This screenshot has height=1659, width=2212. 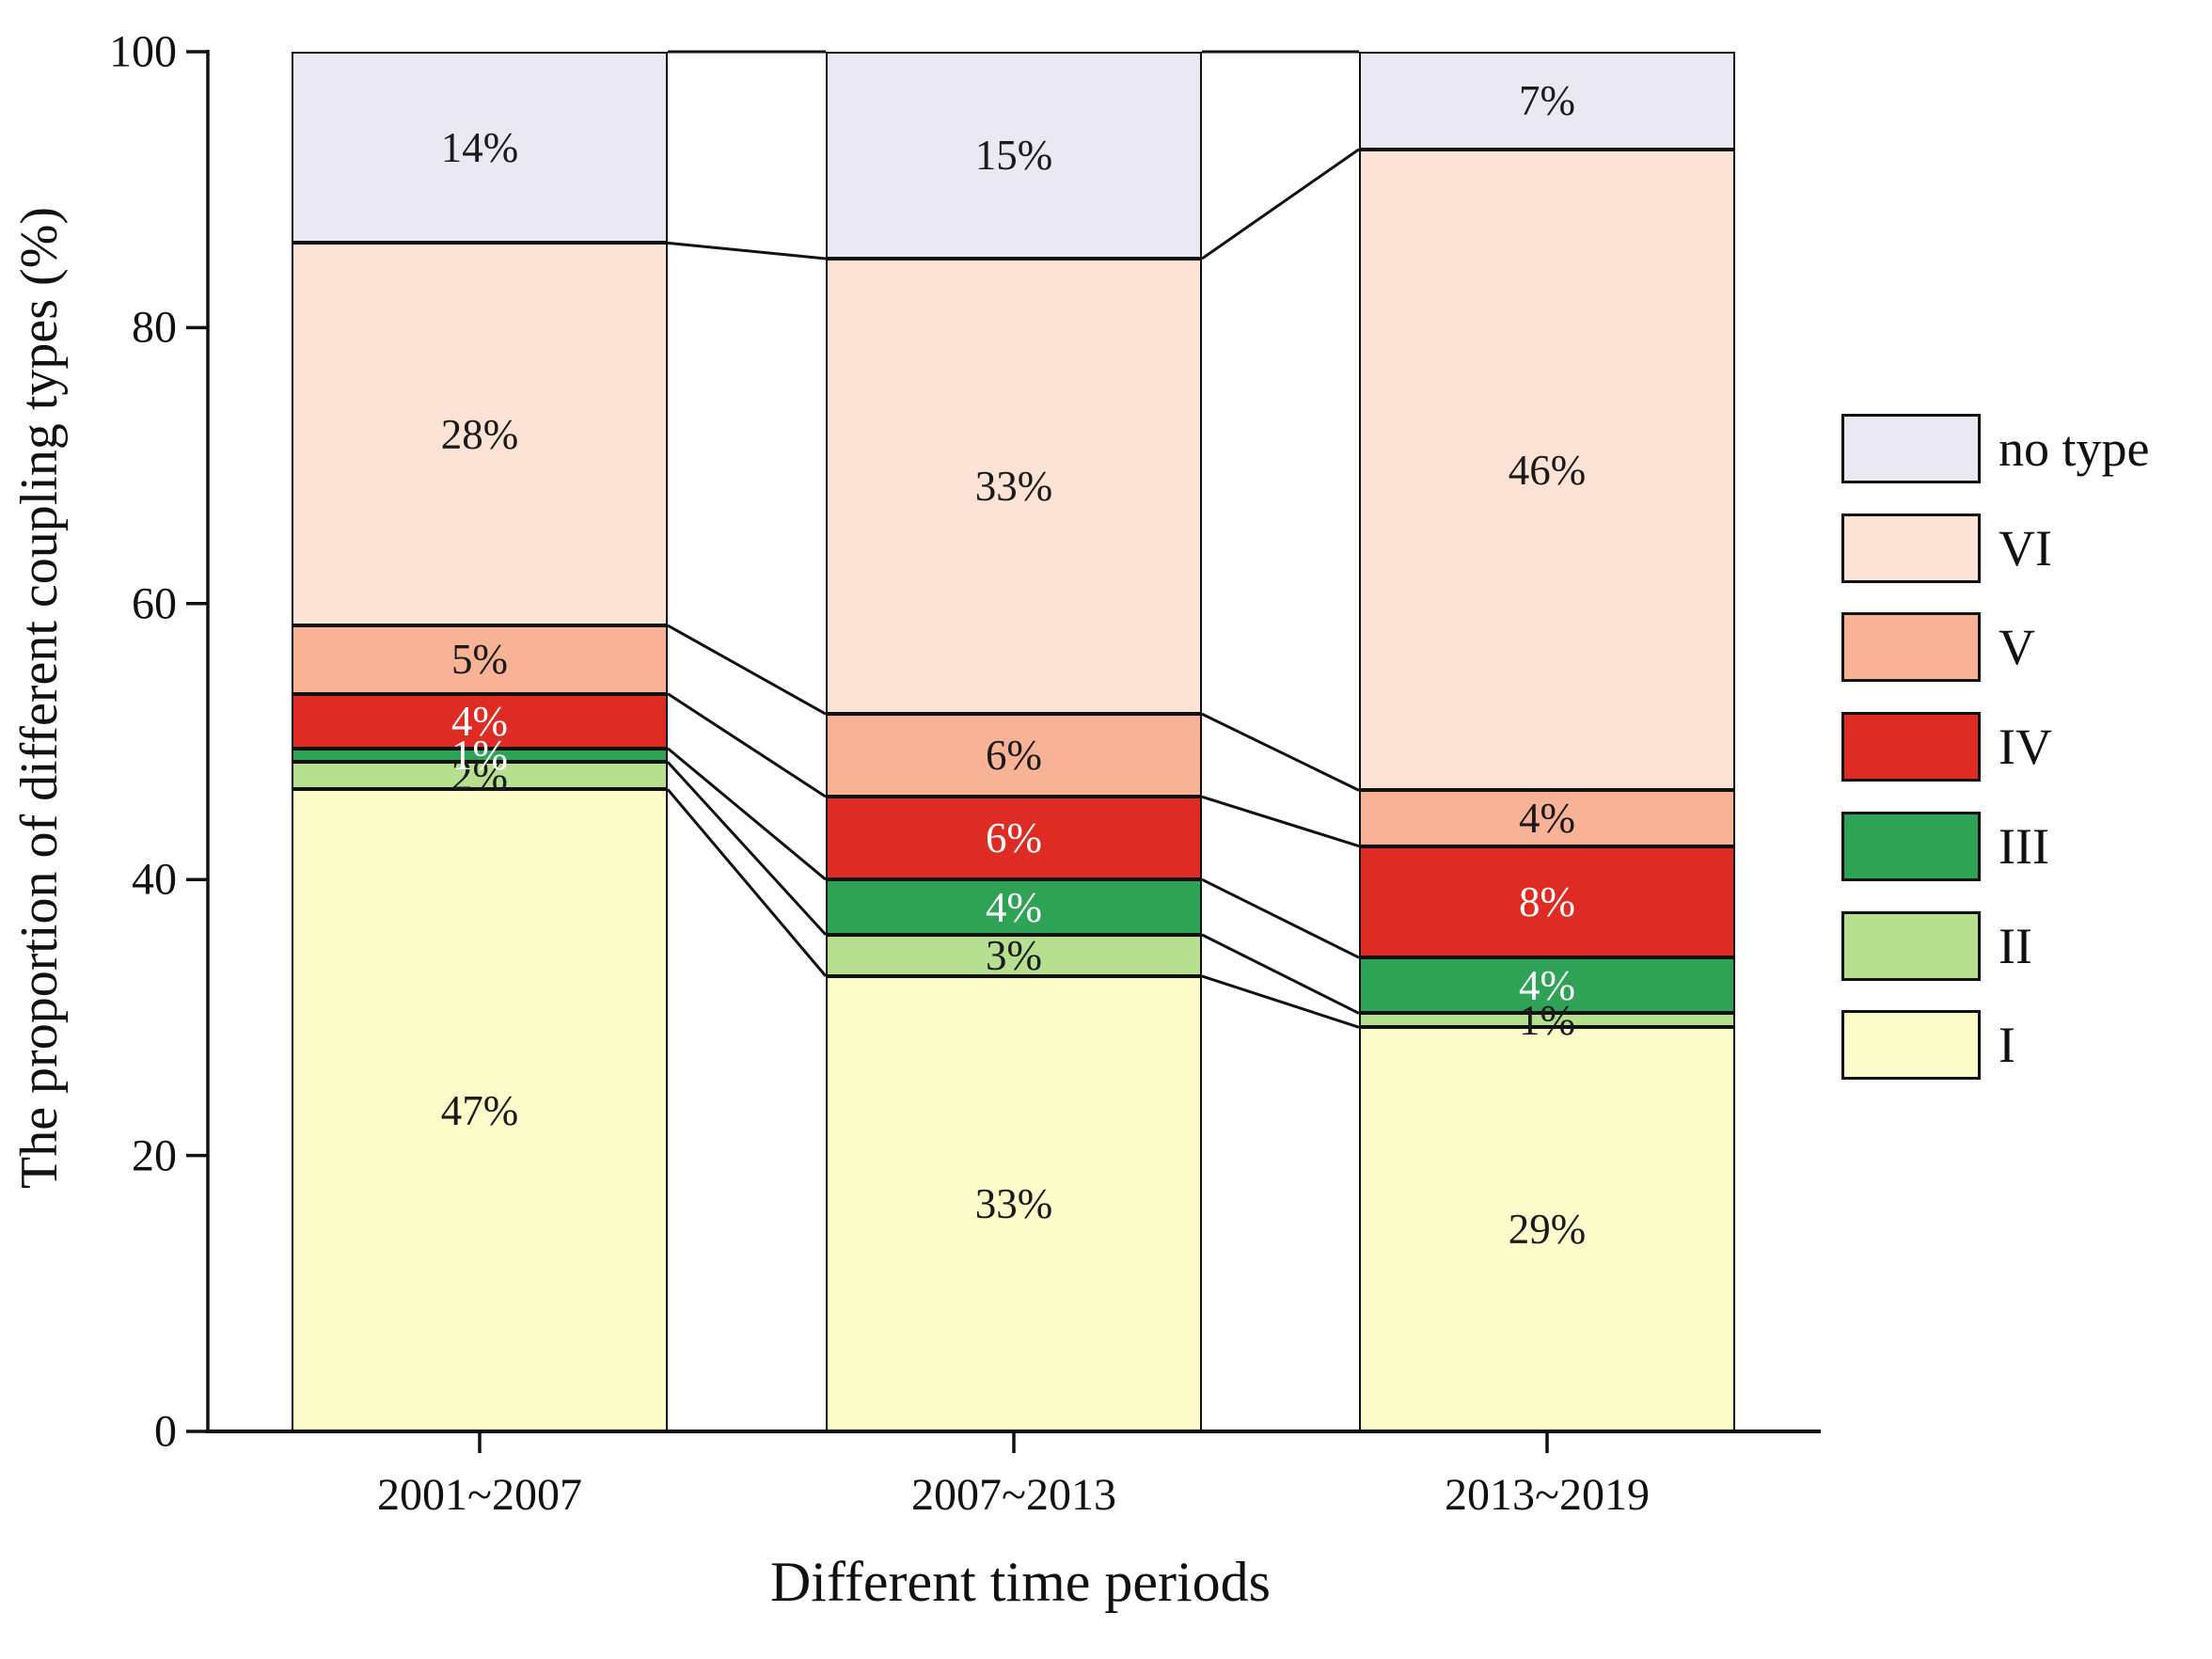 What do you see at coordinates (480, 721) in the screenshot?
I see `segment-IV-2001~2007` at bounding box center [480, 721].